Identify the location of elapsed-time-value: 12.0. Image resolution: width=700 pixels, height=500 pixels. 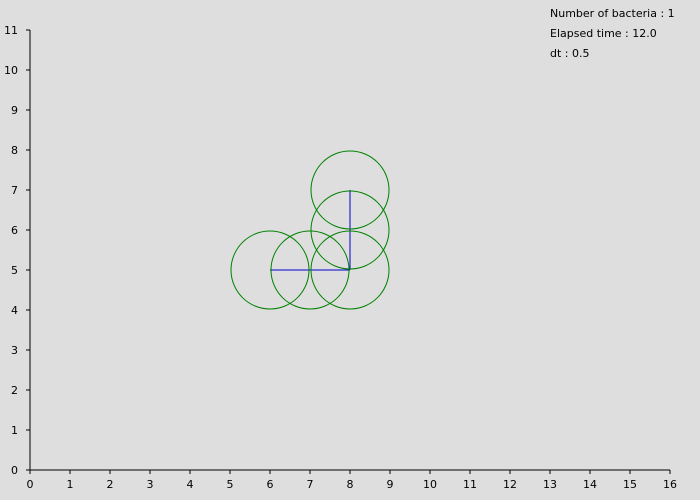
(644, 33).